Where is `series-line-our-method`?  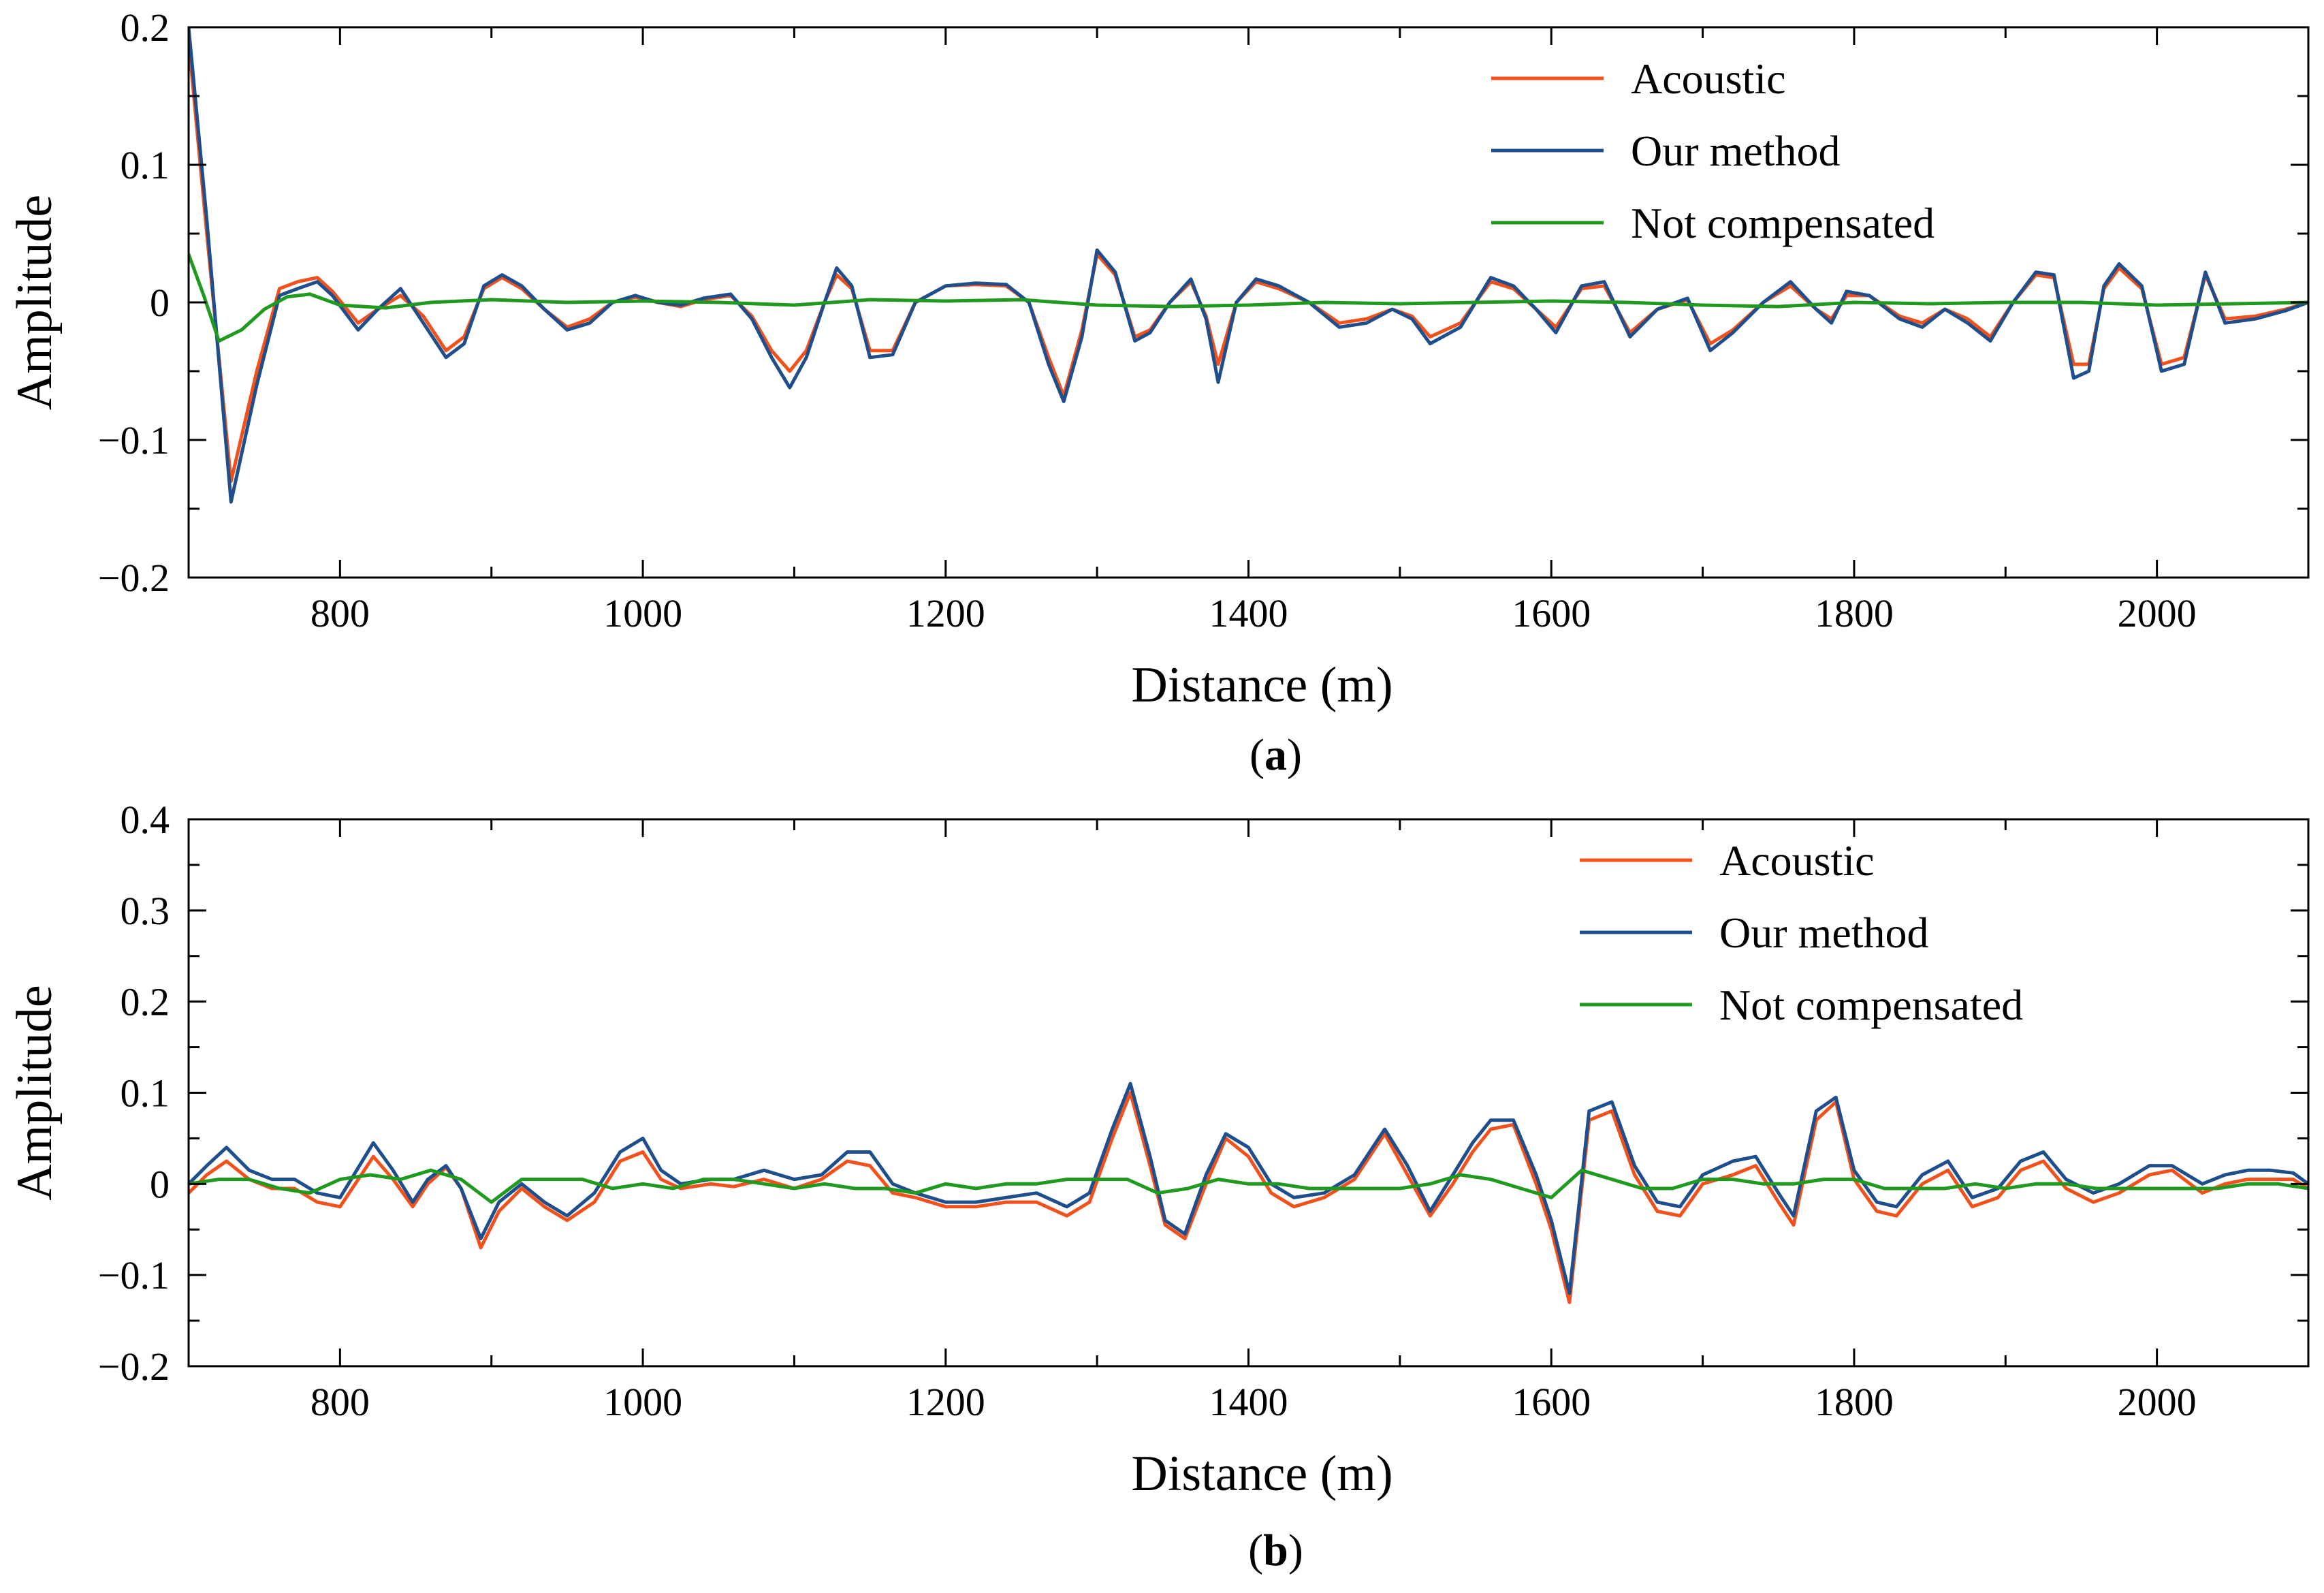 series-line-our-method is located at coordinates (1248, 1188).